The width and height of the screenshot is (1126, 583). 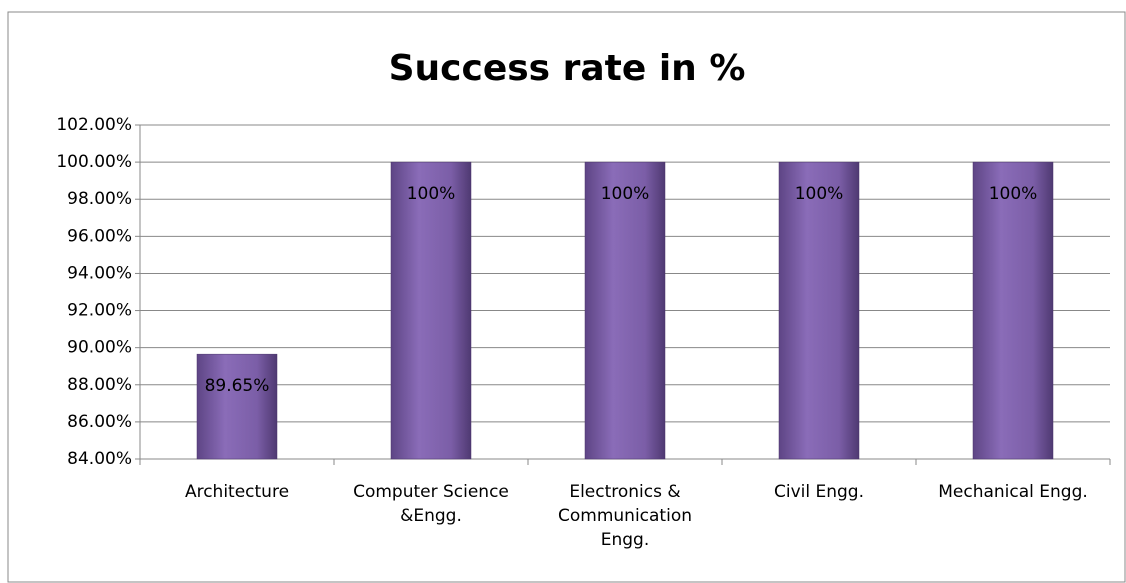 What do you see at coordinates (99, 385) in the screenshot?
I see `y-tick-label: 88.00%` at bounding box center [99, 385].